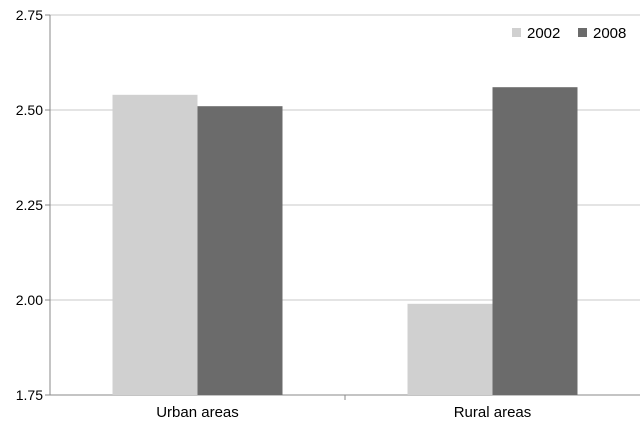  Describe the element at coordinates (535, 241) in the screenshot. I see `bar-2008-rural-areas` at that location.